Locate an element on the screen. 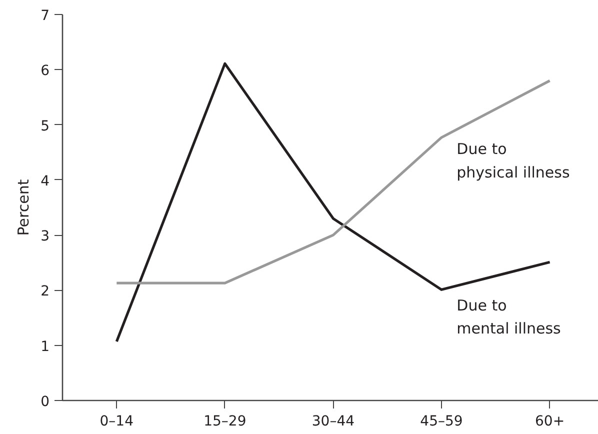 The height and width of the screenshot is (434, 598). y-tick-label: 4 is located at coordinates (45, 181).